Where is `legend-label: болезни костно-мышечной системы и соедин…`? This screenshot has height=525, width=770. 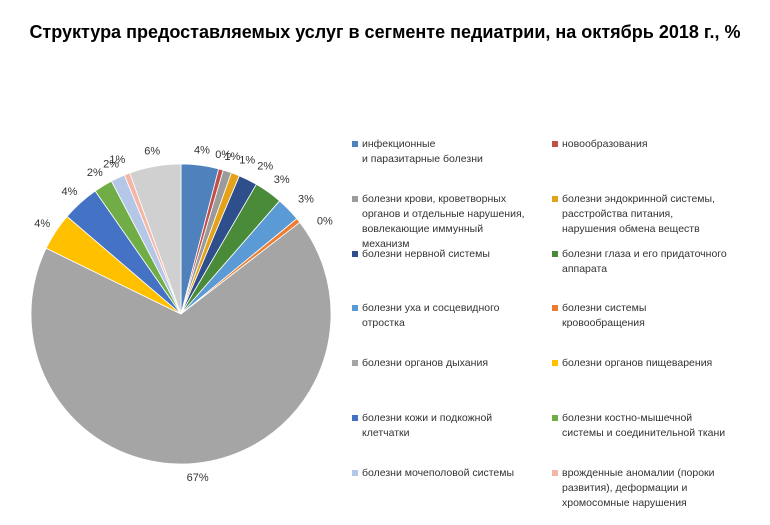 legend-label: болезни костно-мышечной системы и соедин… is located at coordinates (644, 425).